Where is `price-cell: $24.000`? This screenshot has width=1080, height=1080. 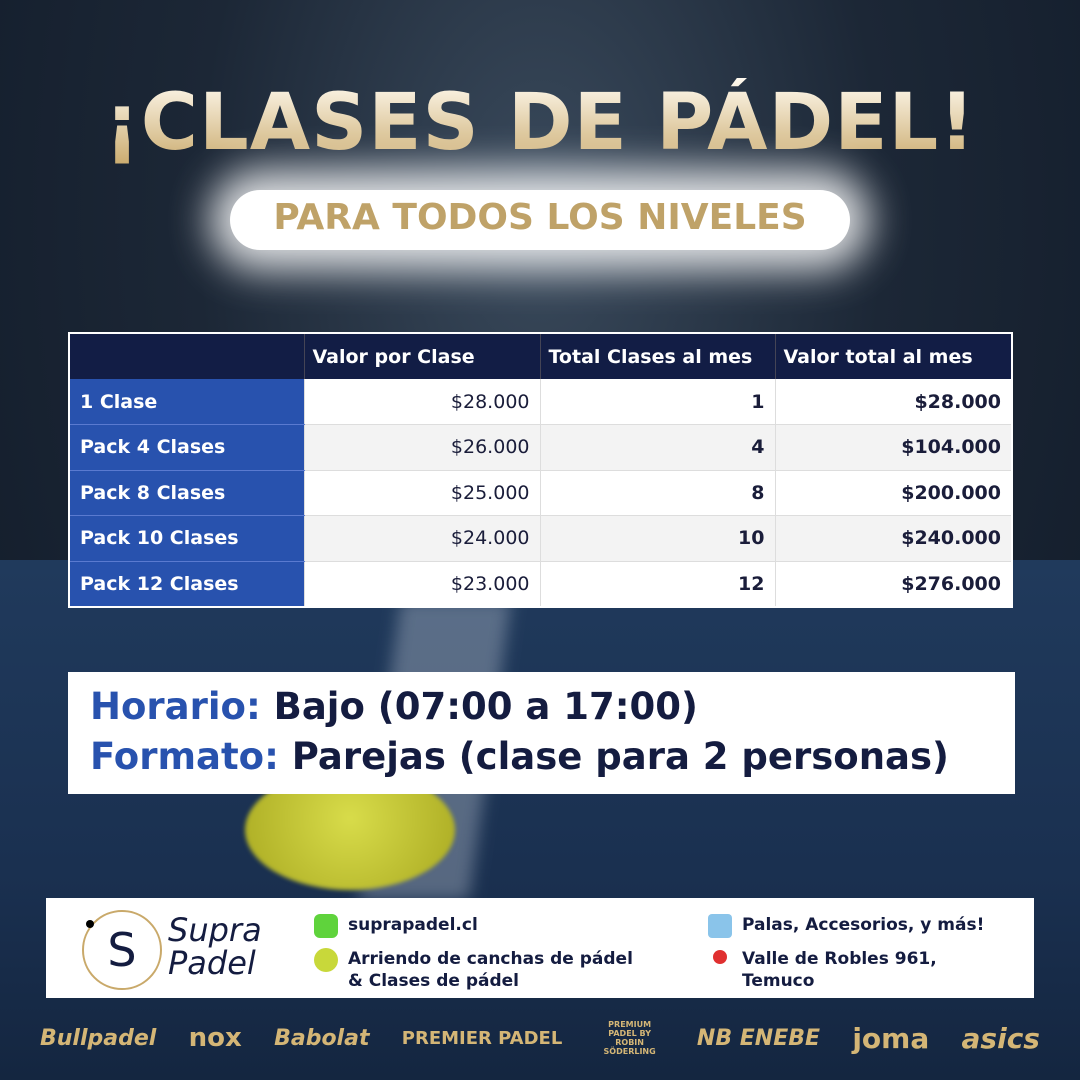 price-cell: $24.000 is located at coordinates (422, 538).